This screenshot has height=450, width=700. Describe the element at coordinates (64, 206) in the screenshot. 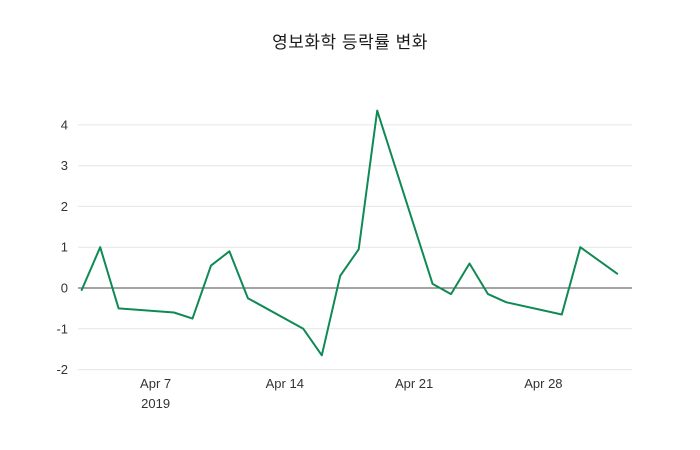

I see `y-tick-label: 2` at that location.